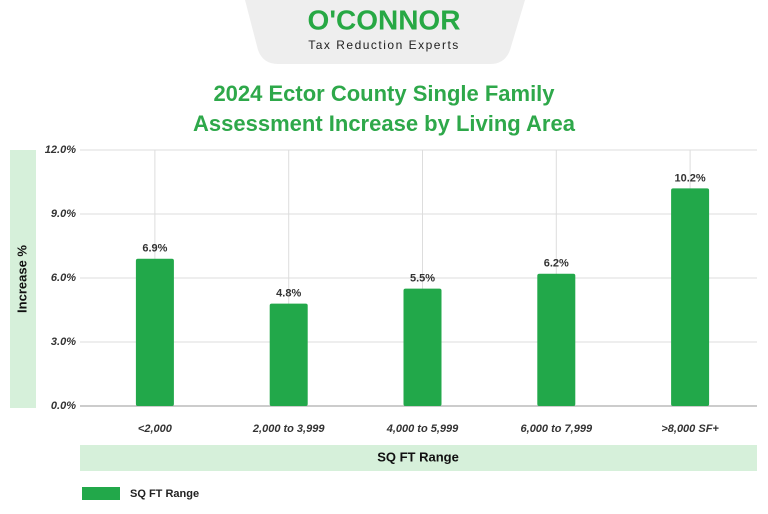 Image resolution: width=768 pixels, height=514 pixels. Describe the element at coordinates (63, 406) in the screenshot. I see `y-tick-label: 0.0%` at that location.